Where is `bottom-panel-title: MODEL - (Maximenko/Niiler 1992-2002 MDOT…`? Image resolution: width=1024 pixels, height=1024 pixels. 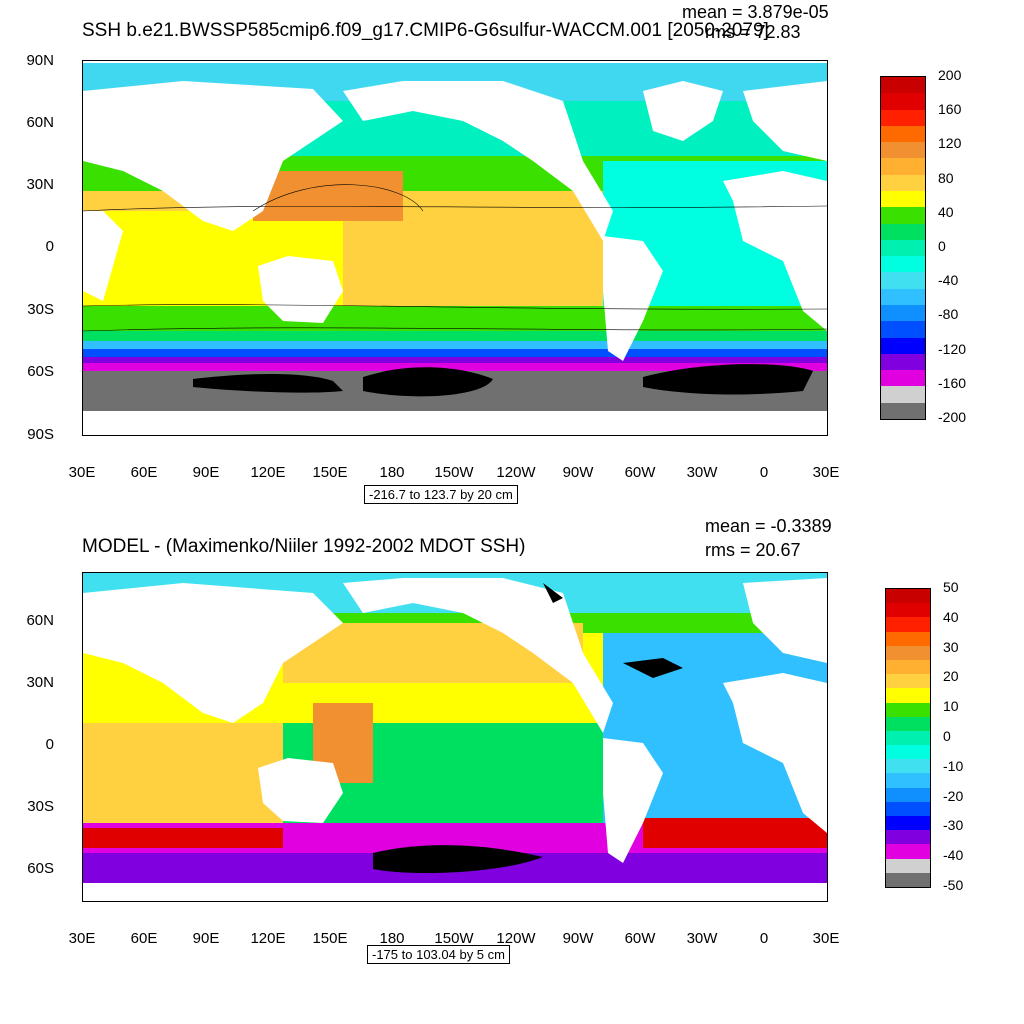 bottom-panel-title: MODEL - (Maximenko/Niiler 1992-2002 MDOT… is located at coordinates (304, 546).